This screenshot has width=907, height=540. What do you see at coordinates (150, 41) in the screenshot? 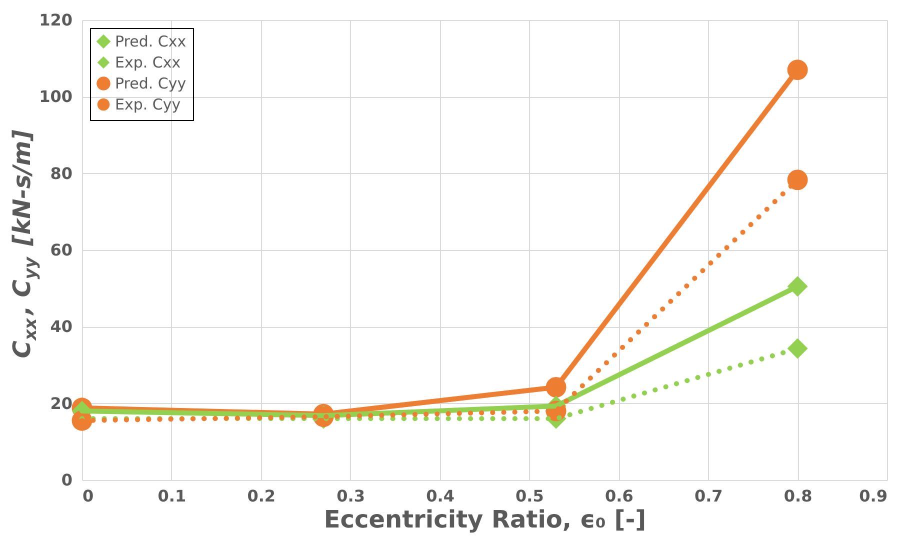
I see `legend-label: Pred. Cxx` at bounding box center [150, 41].